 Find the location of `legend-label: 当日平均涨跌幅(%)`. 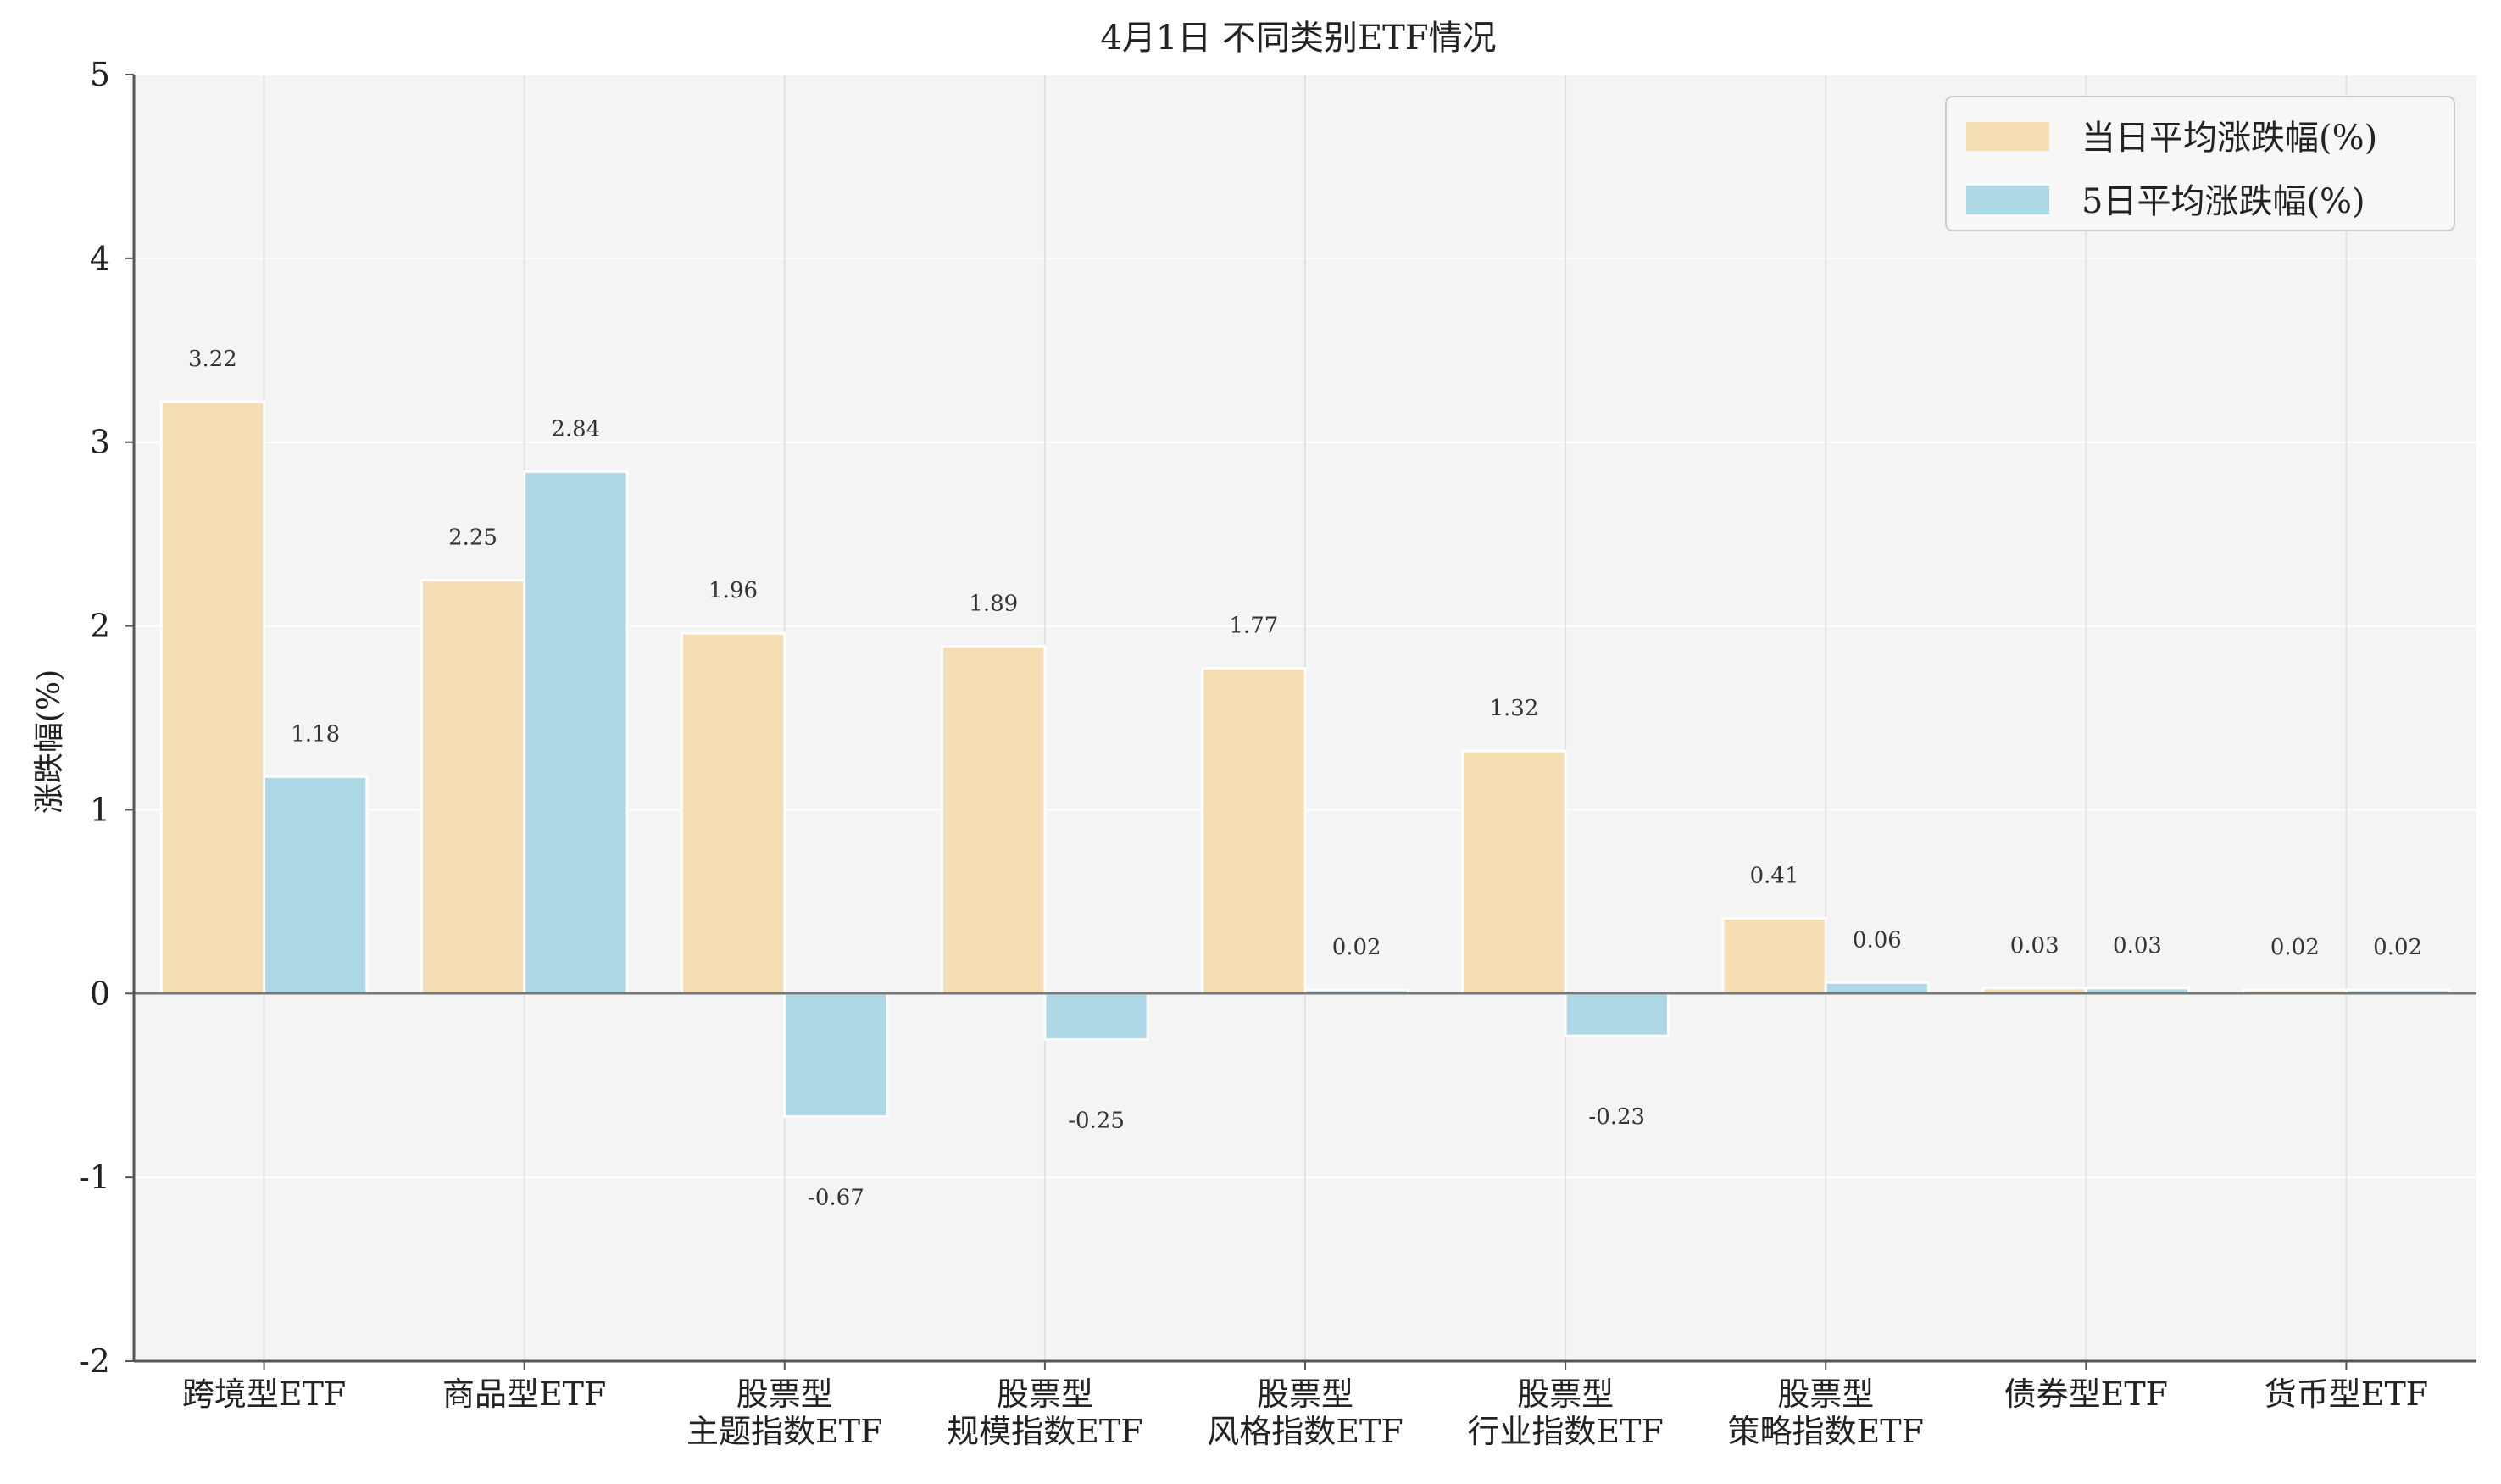

legend-label: 当日平均涨跌幅(%) is located at coordinates (2229, 139).